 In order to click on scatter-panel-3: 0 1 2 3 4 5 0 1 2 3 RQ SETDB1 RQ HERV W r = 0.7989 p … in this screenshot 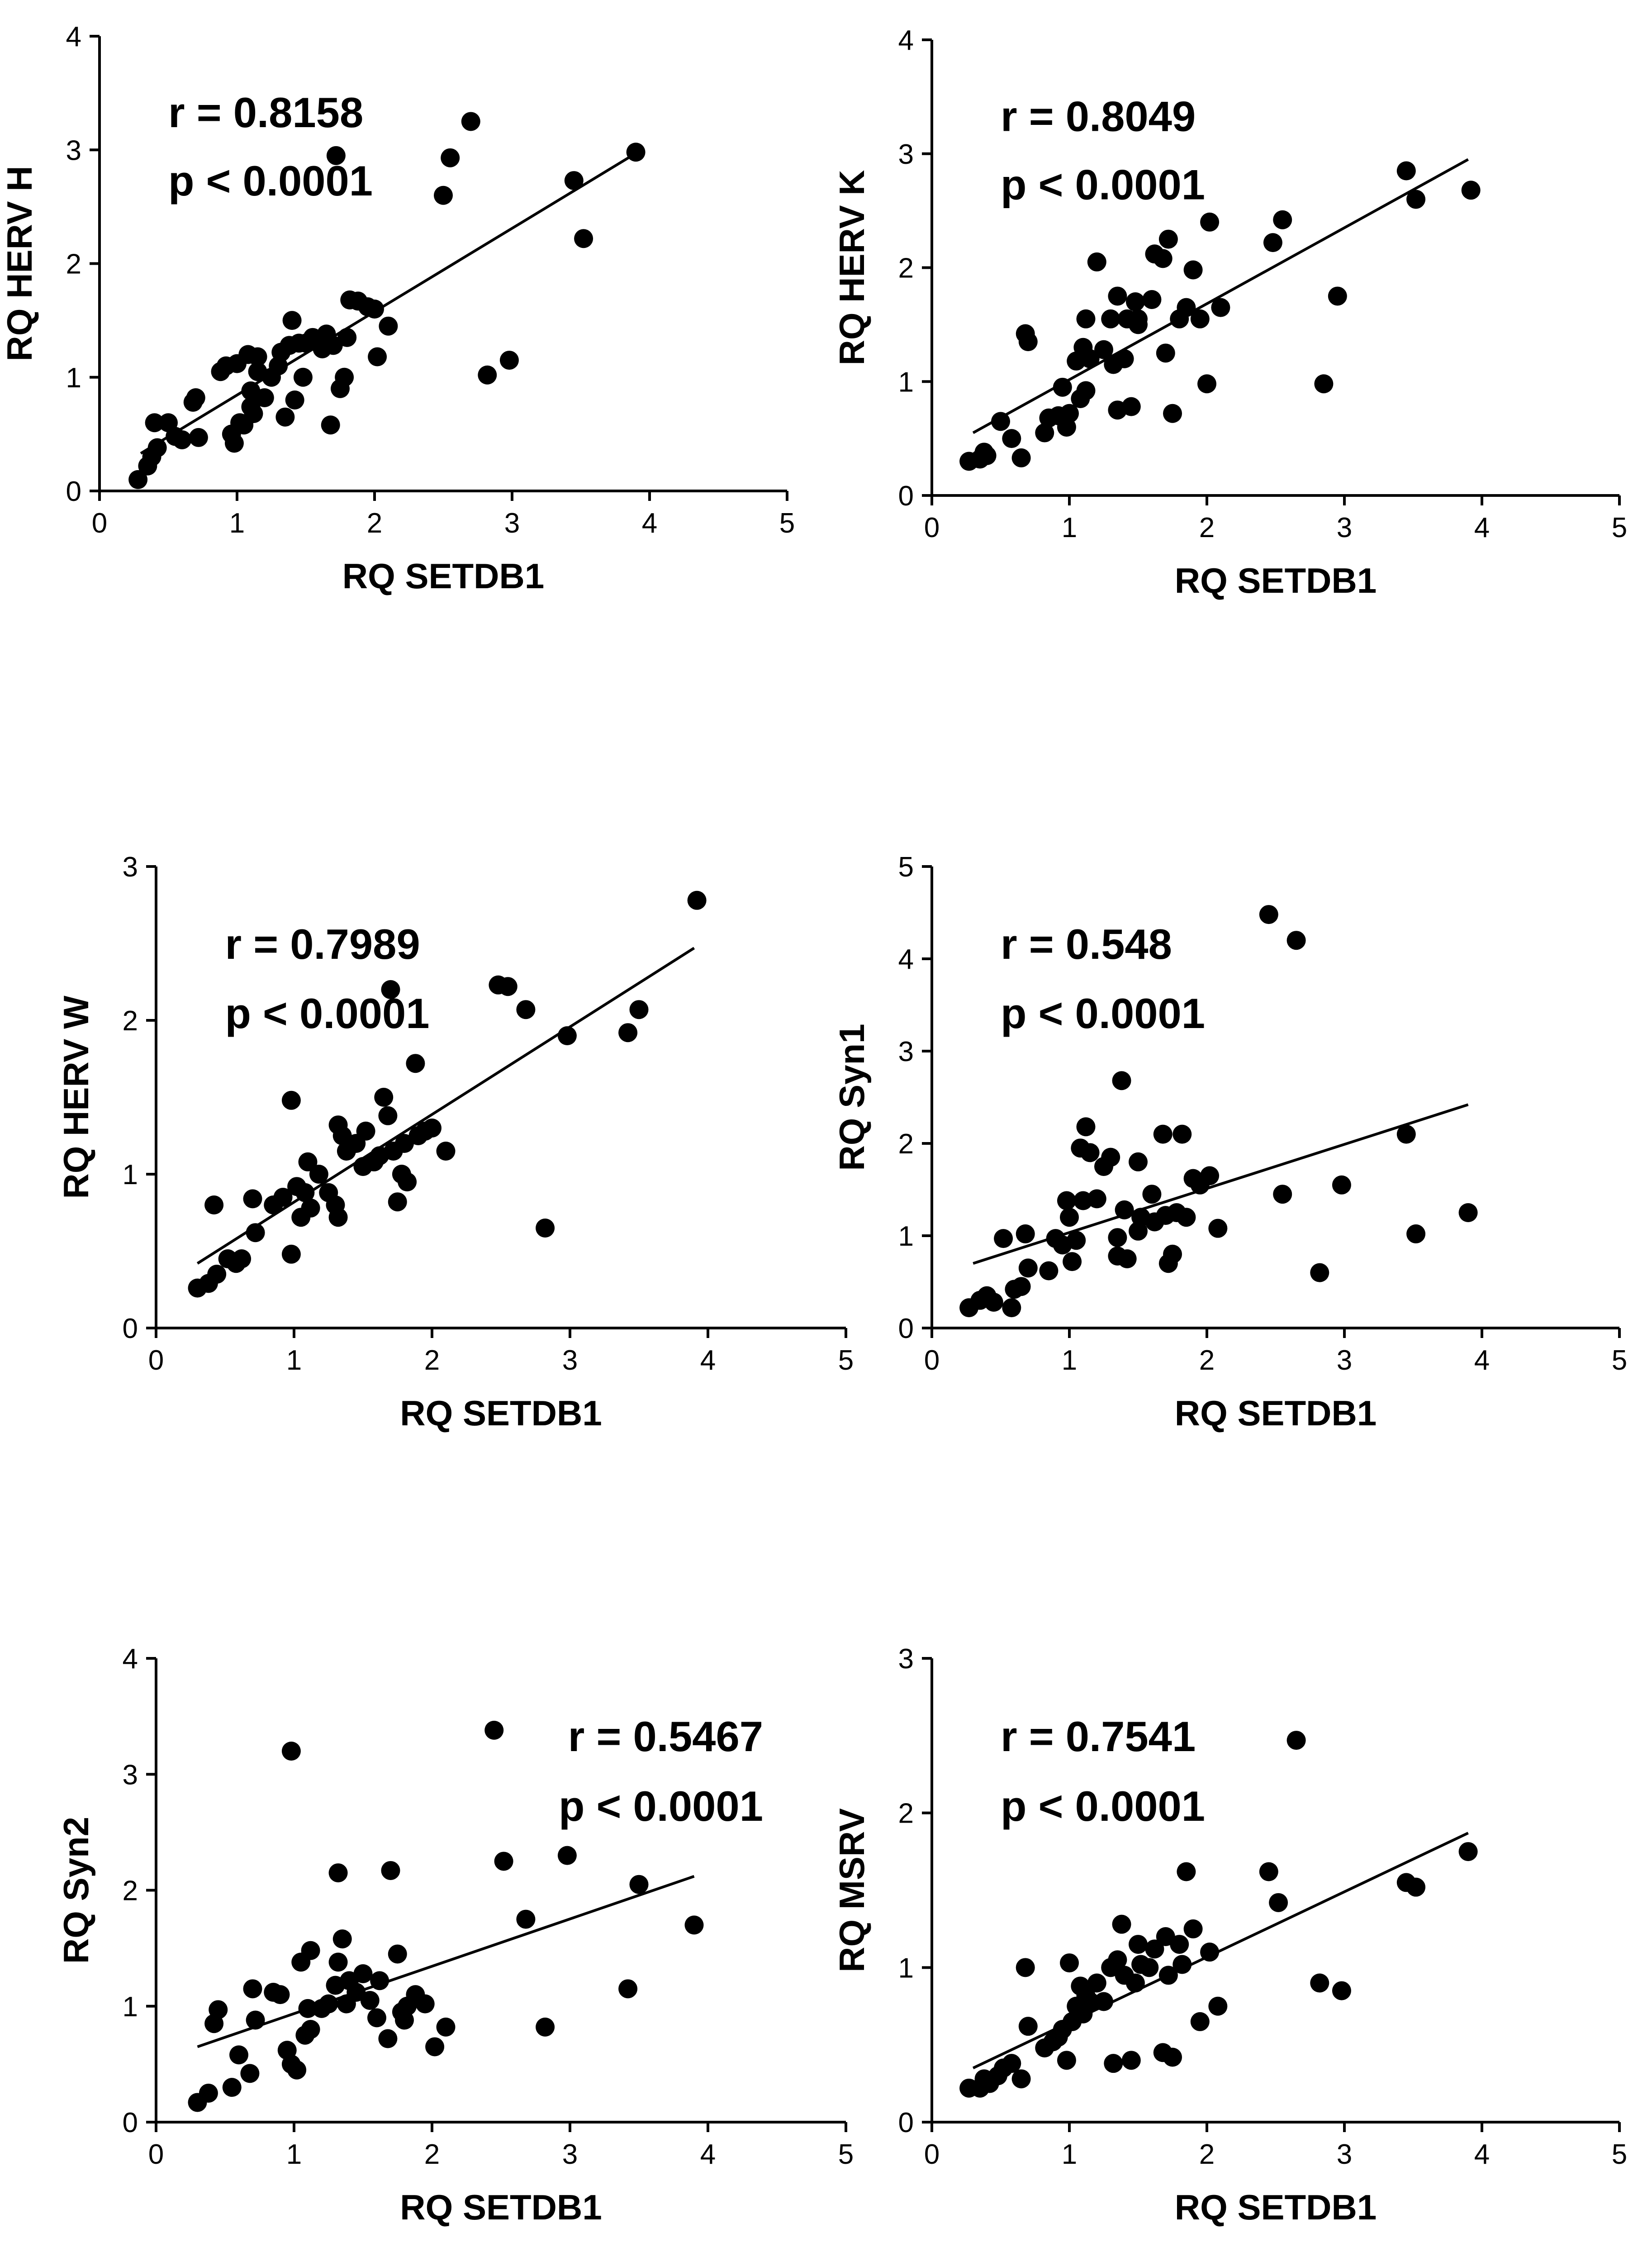, I will do `click(455, 1142)`.